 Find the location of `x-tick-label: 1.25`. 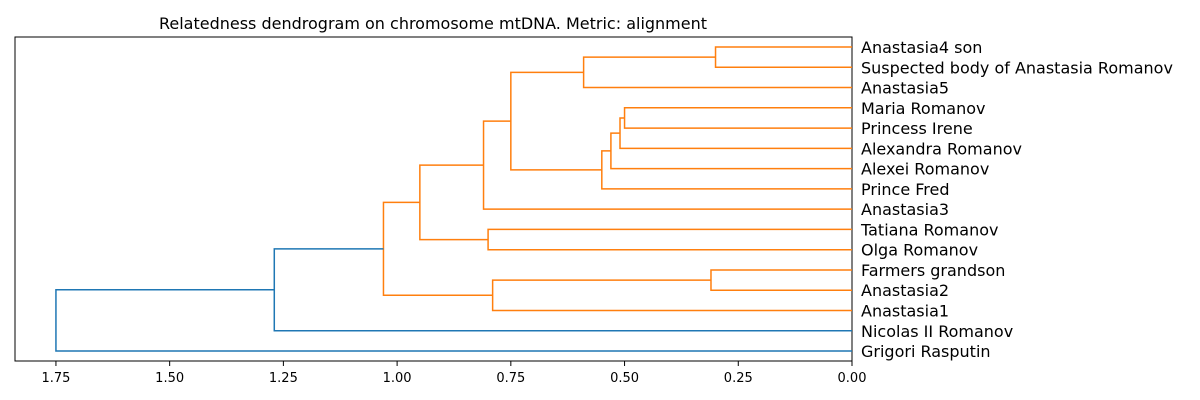

x-tick-label: 1.25 is located at coordinates (283, 378).